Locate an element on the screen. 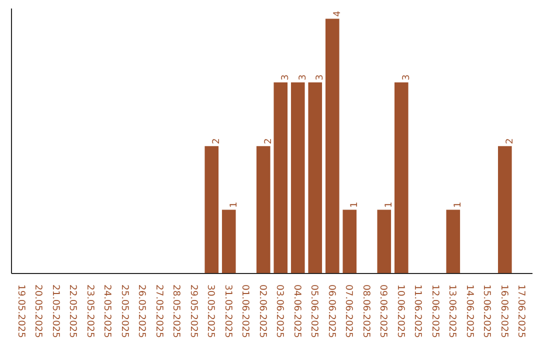 Image resolution: width=540 pixels, height=340 pixels. x-tick-label: 21.05.2025 is located at coordinates (55, 311).